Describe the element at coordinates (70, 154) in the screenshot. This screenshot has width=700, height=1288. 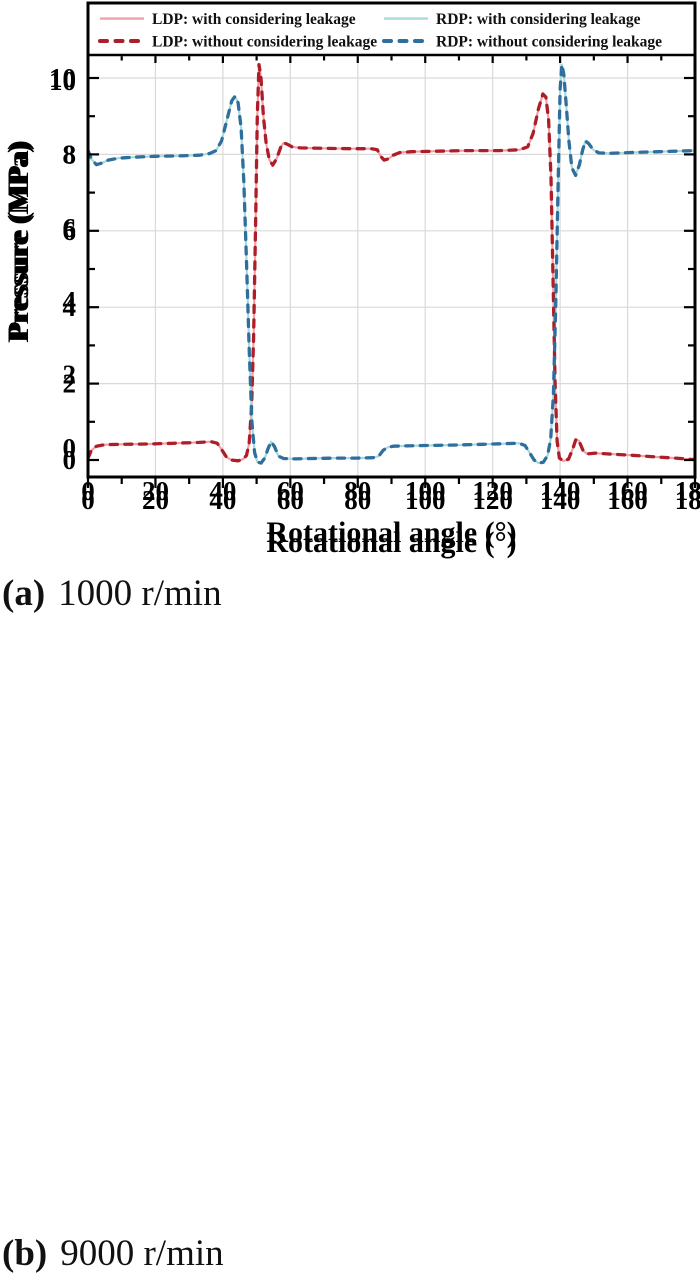
I see `y-tick-label: 8` at that location.